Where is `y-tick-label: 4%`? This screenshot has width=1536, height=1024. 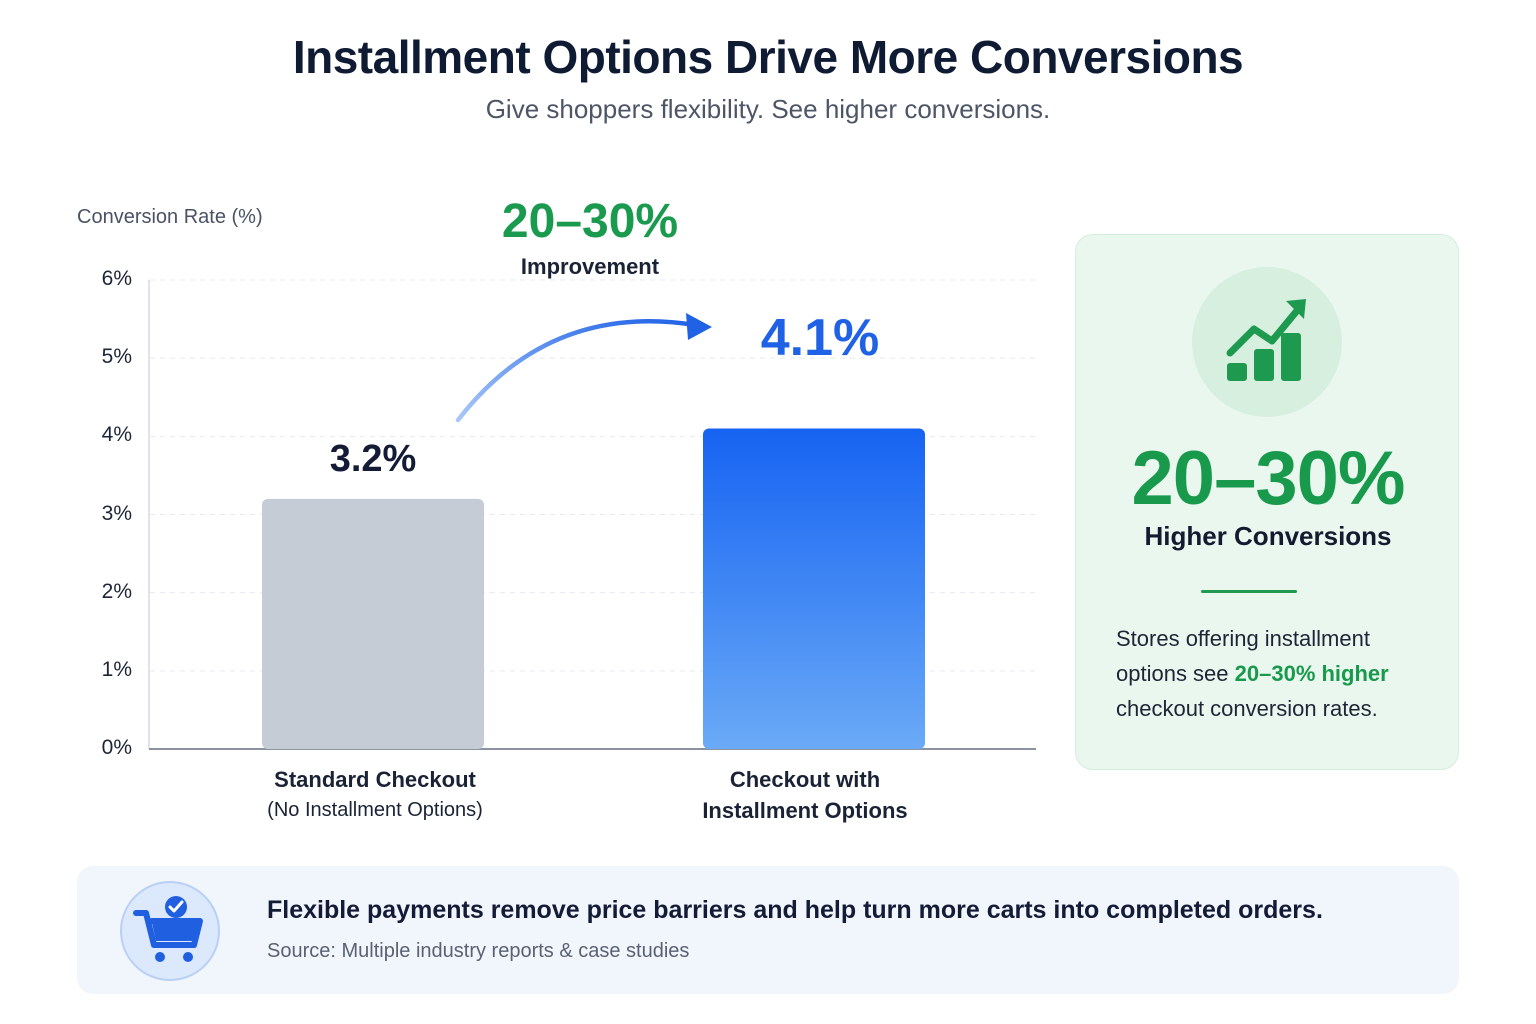 y-tick-label: 4% is located at coordinates (116, 435).